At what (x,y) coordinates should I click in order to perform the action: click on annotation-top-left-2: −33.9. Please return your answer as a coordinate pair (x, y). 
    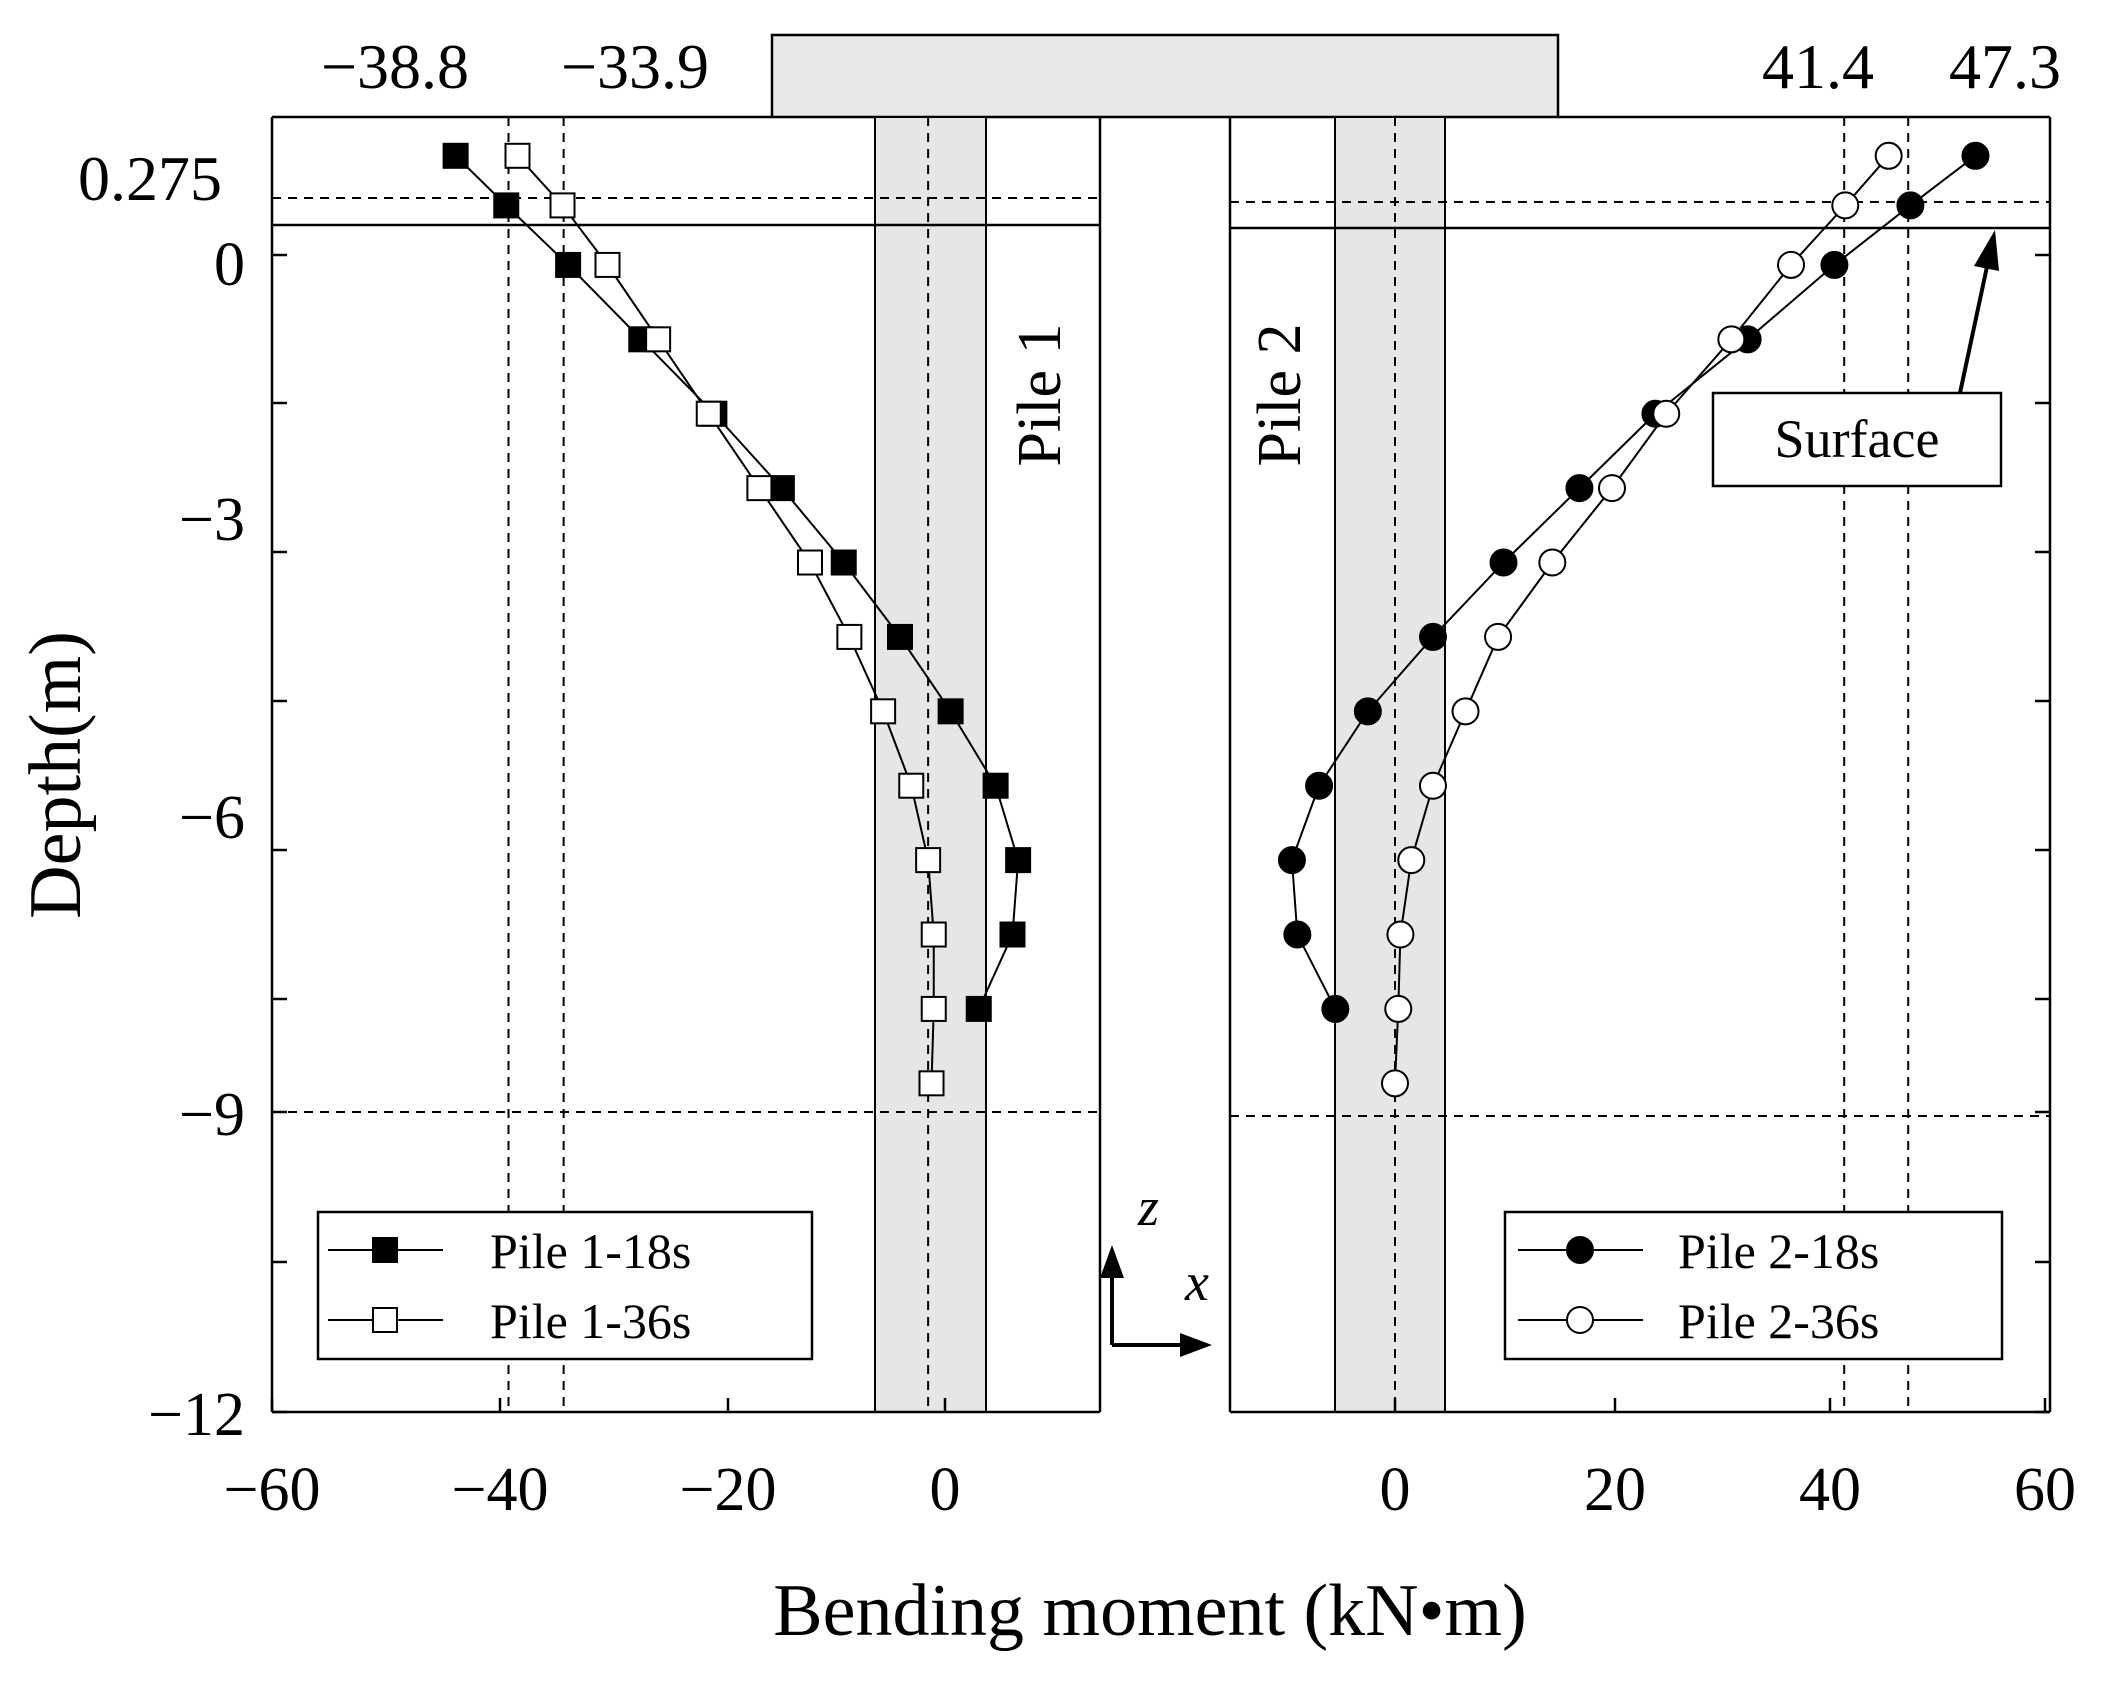
    Looking at the image, I should click on (635, 66).